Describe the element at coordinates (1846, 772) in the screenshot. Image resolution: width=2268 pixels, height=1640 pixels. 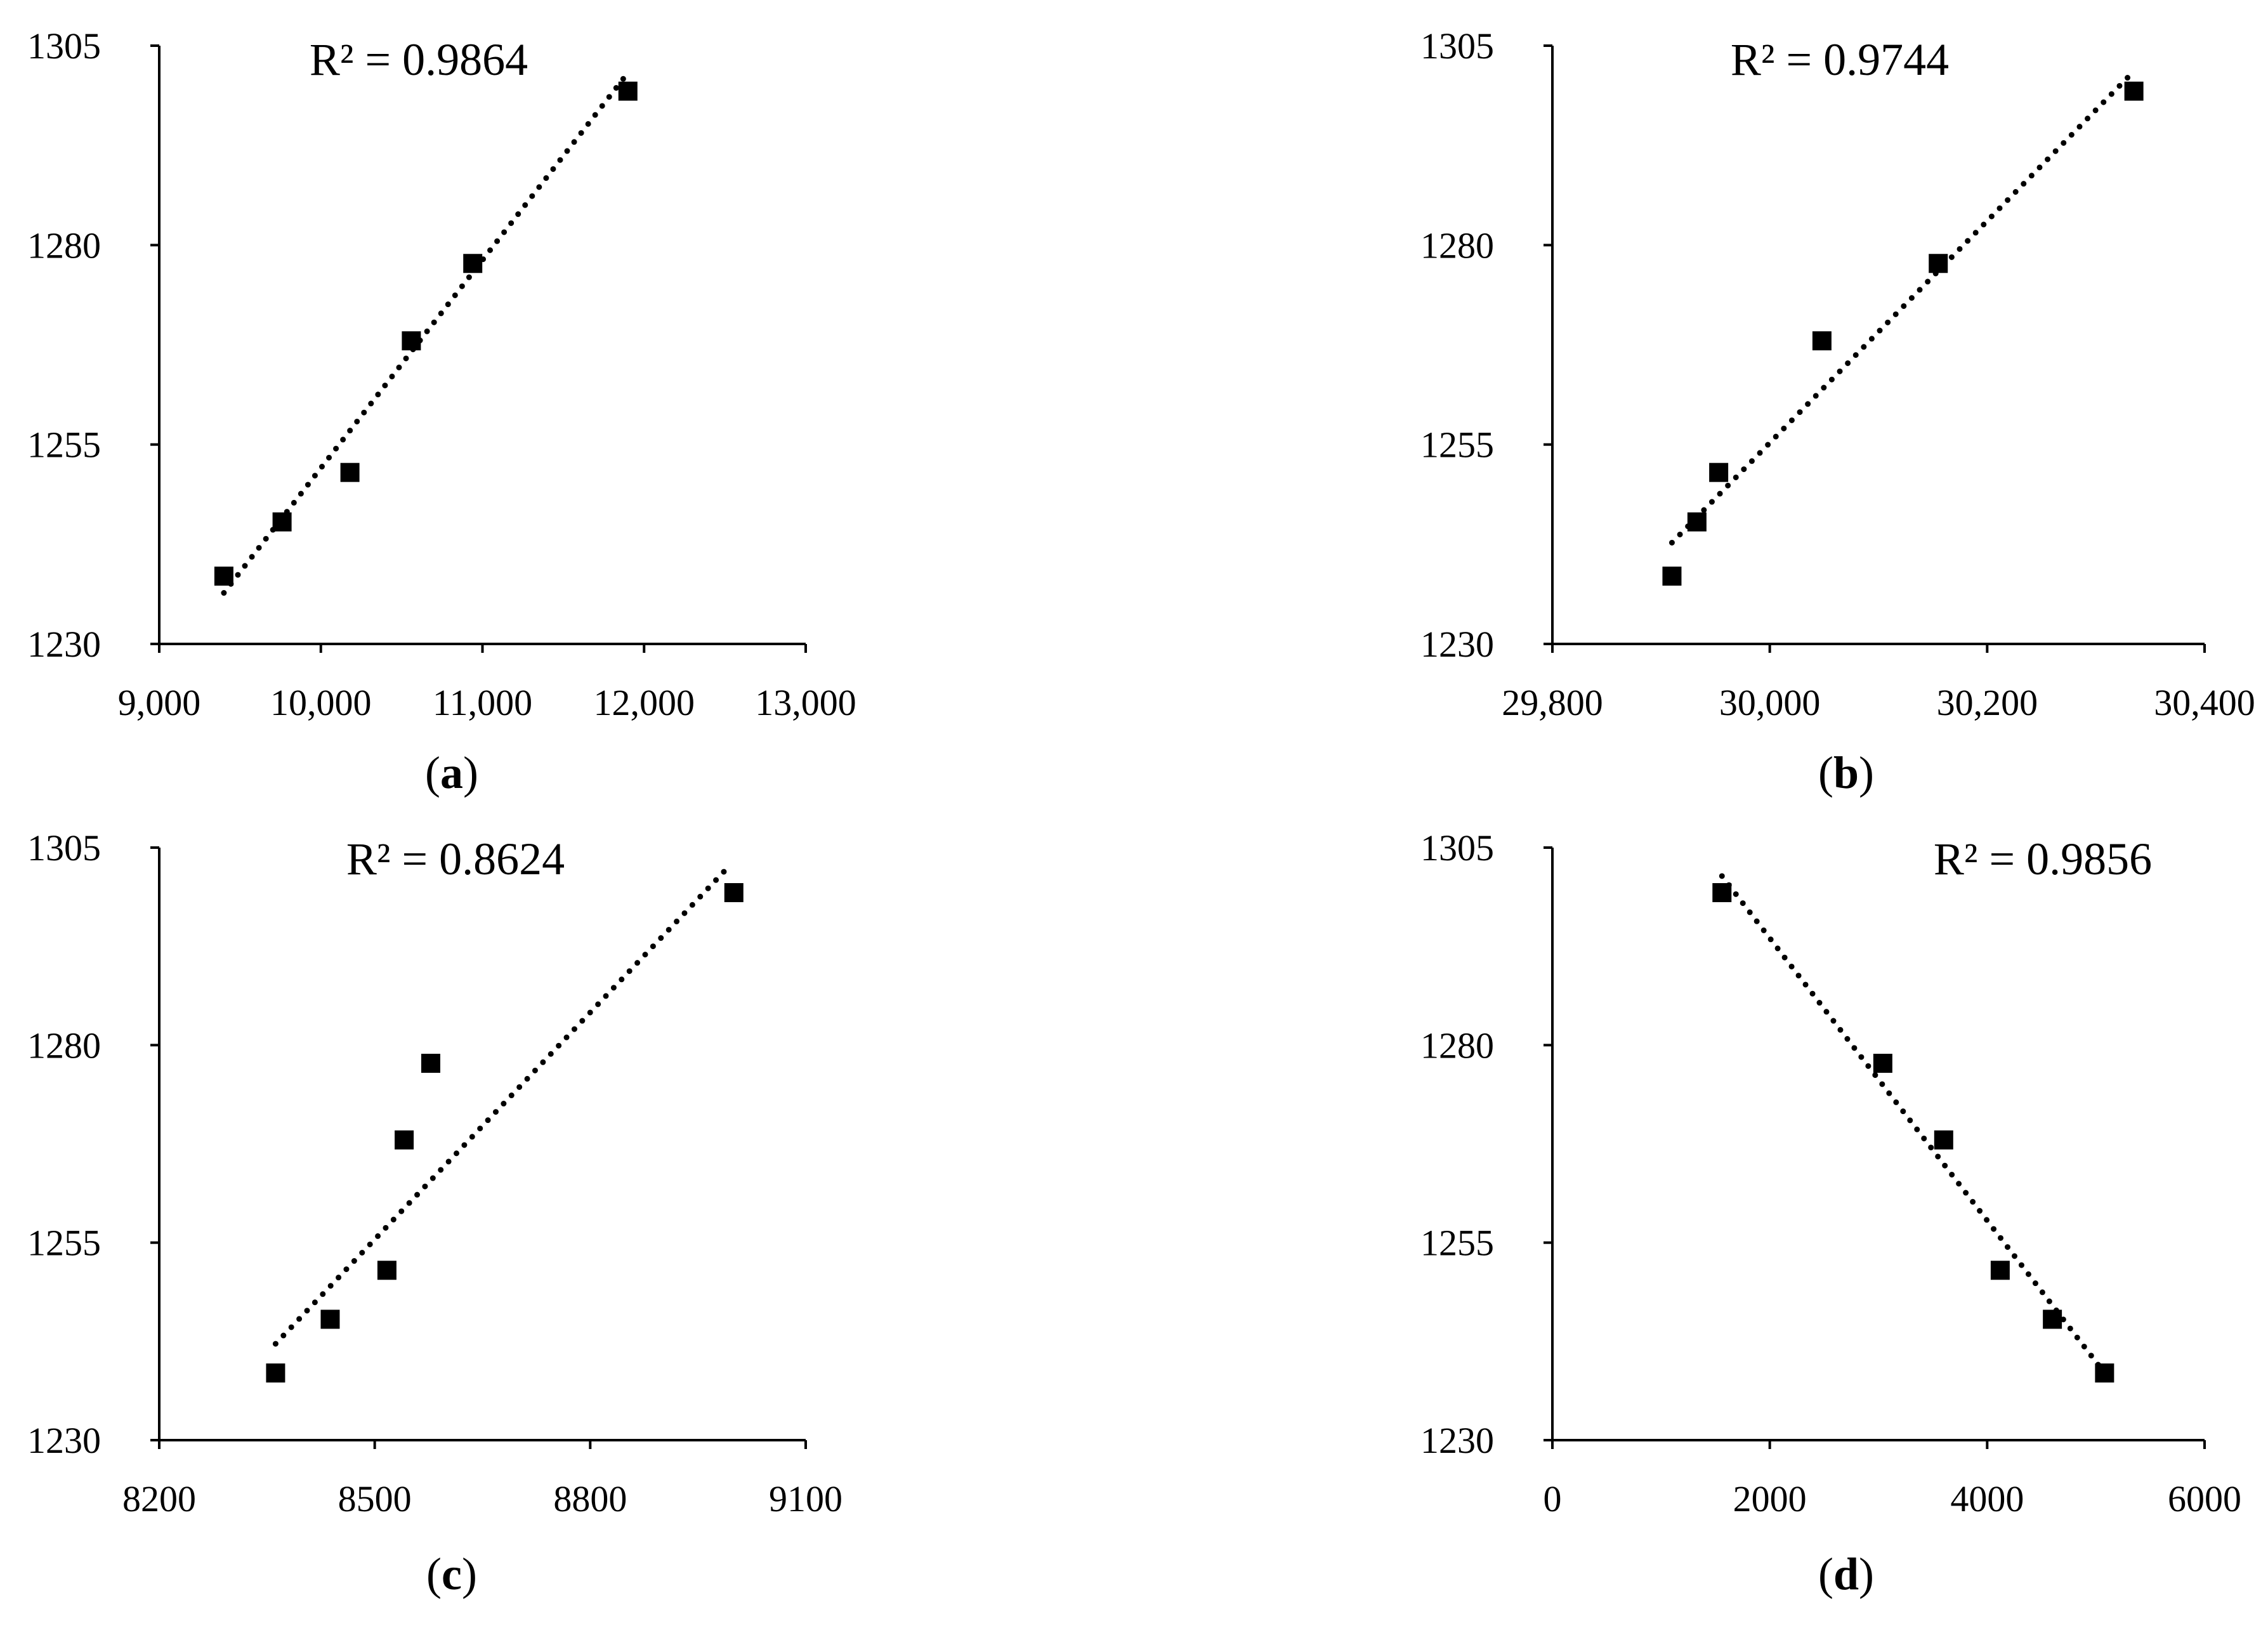
I see `panel-caption: (b)` at that location.